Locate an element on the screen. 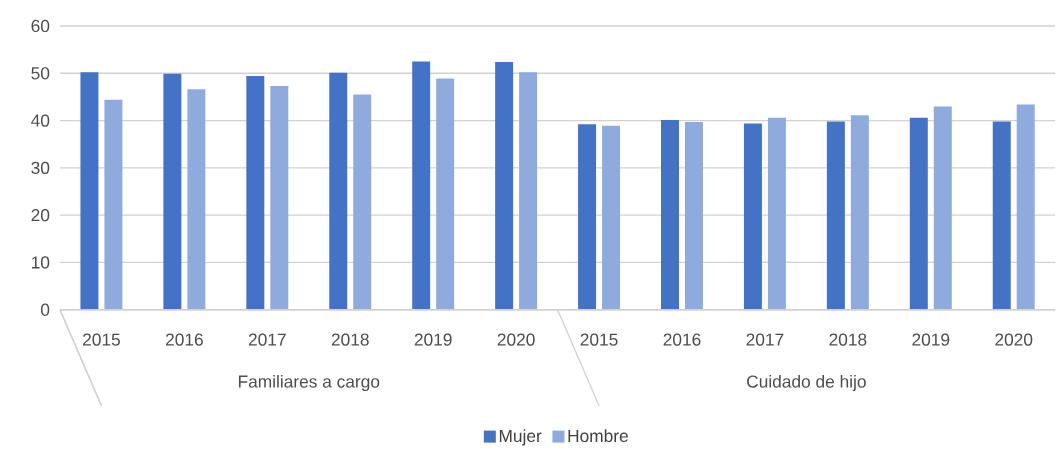 The width and height of the screenshot is (1056, 449). y-tick-label: 60 is located at coordinates (40, 26).